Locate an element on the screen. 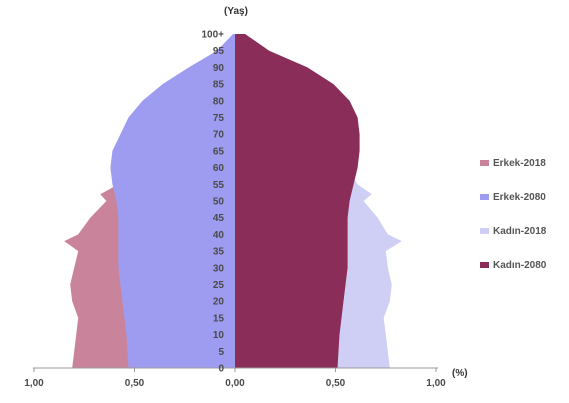 This screenshot has width=569, height=403. age-tick-label: 95 is located at coordinates (219, 51).